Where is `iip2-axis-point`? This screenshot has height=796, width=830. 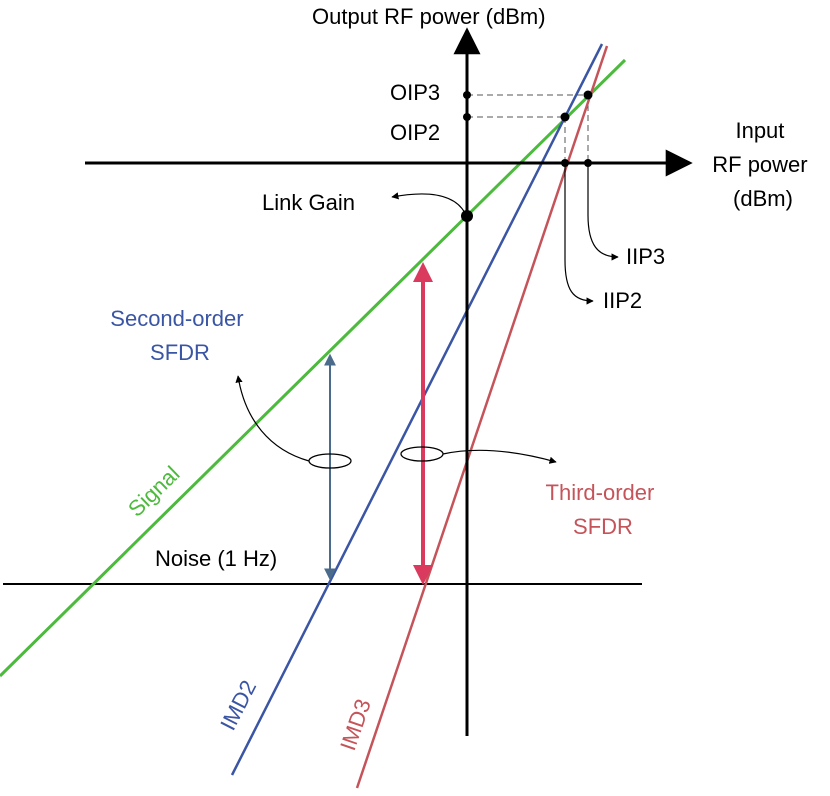 iip2-axis-point is located at coordinates (565, 163).